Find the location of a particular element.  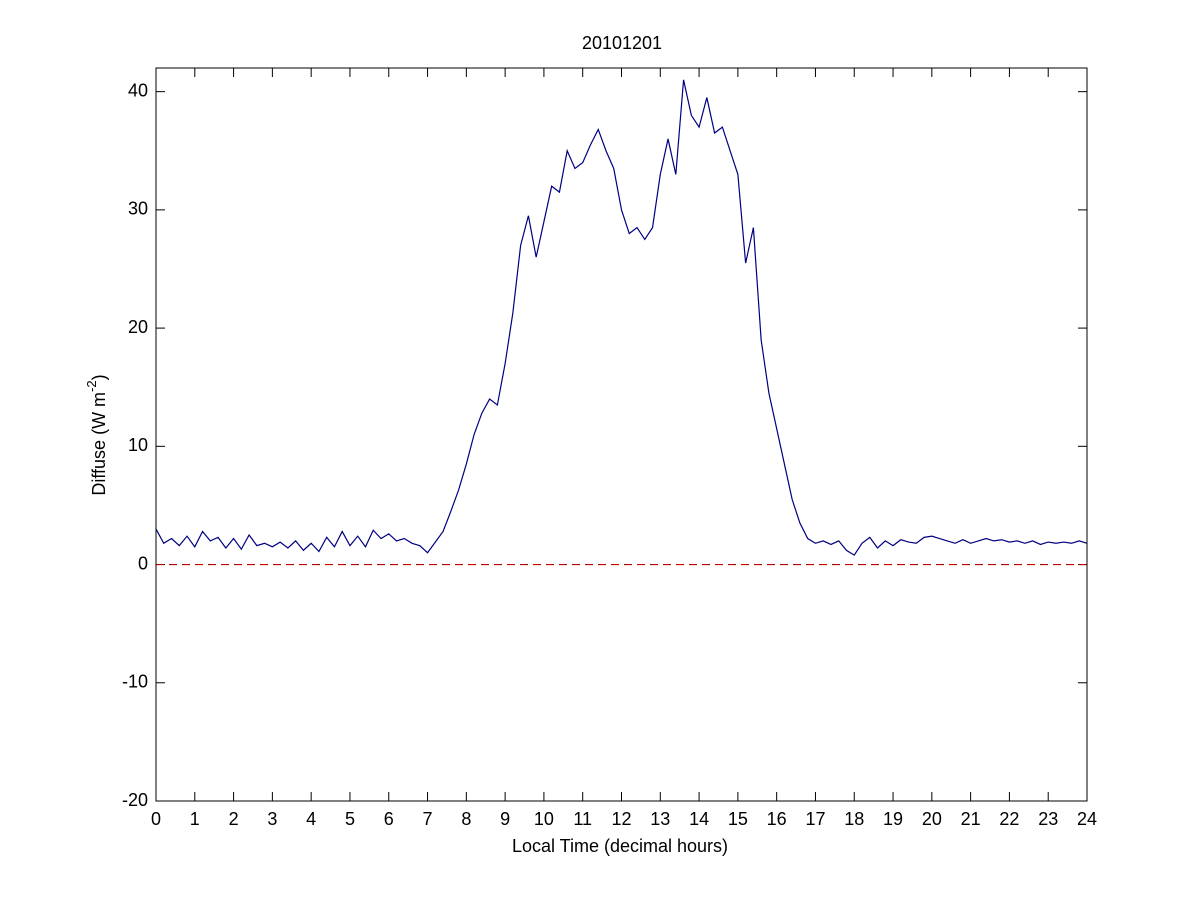

x-tick-label: 9 is located at coordinates (505, 819).